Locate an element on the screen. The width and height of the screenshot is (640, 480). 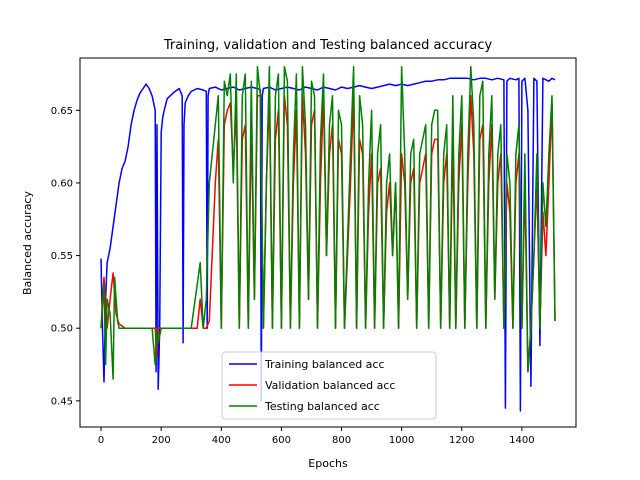
y-tick-label: 0.50 is located at coordinates (62, 329).